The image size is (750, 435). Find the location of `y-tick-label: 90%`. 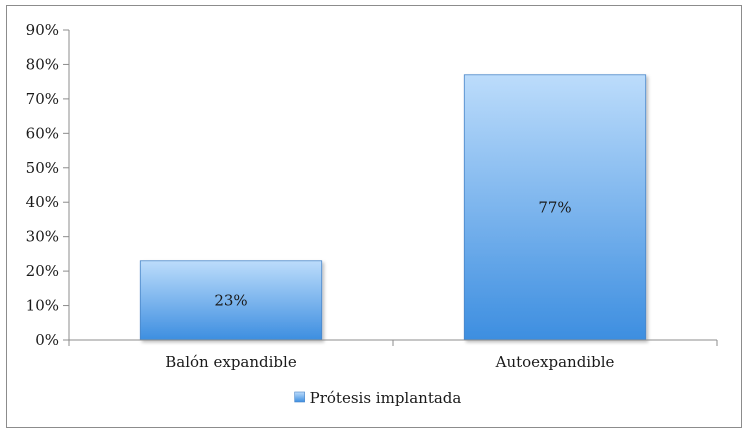

y-tick-label: 90% is located at coordinates (42, 30).